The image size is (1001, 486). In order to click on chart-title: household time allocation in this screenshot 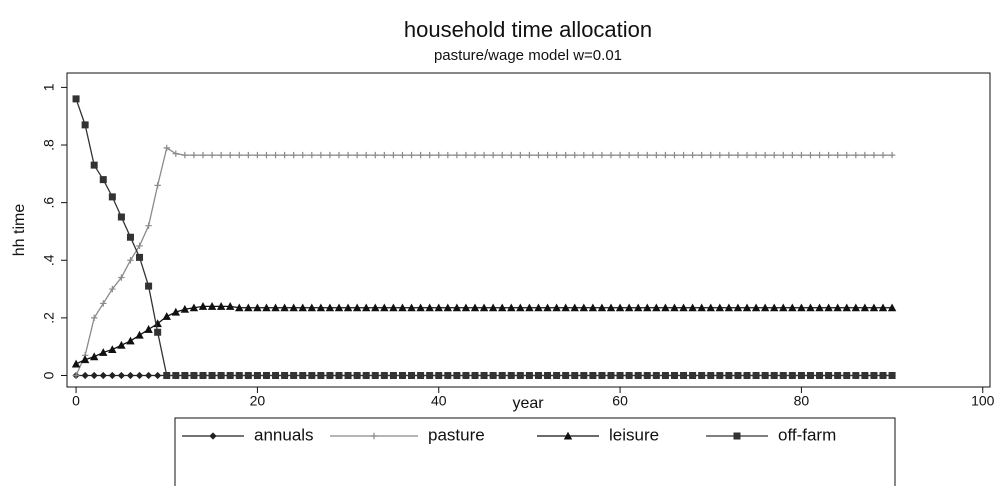, I will do `click(528, 29)`.